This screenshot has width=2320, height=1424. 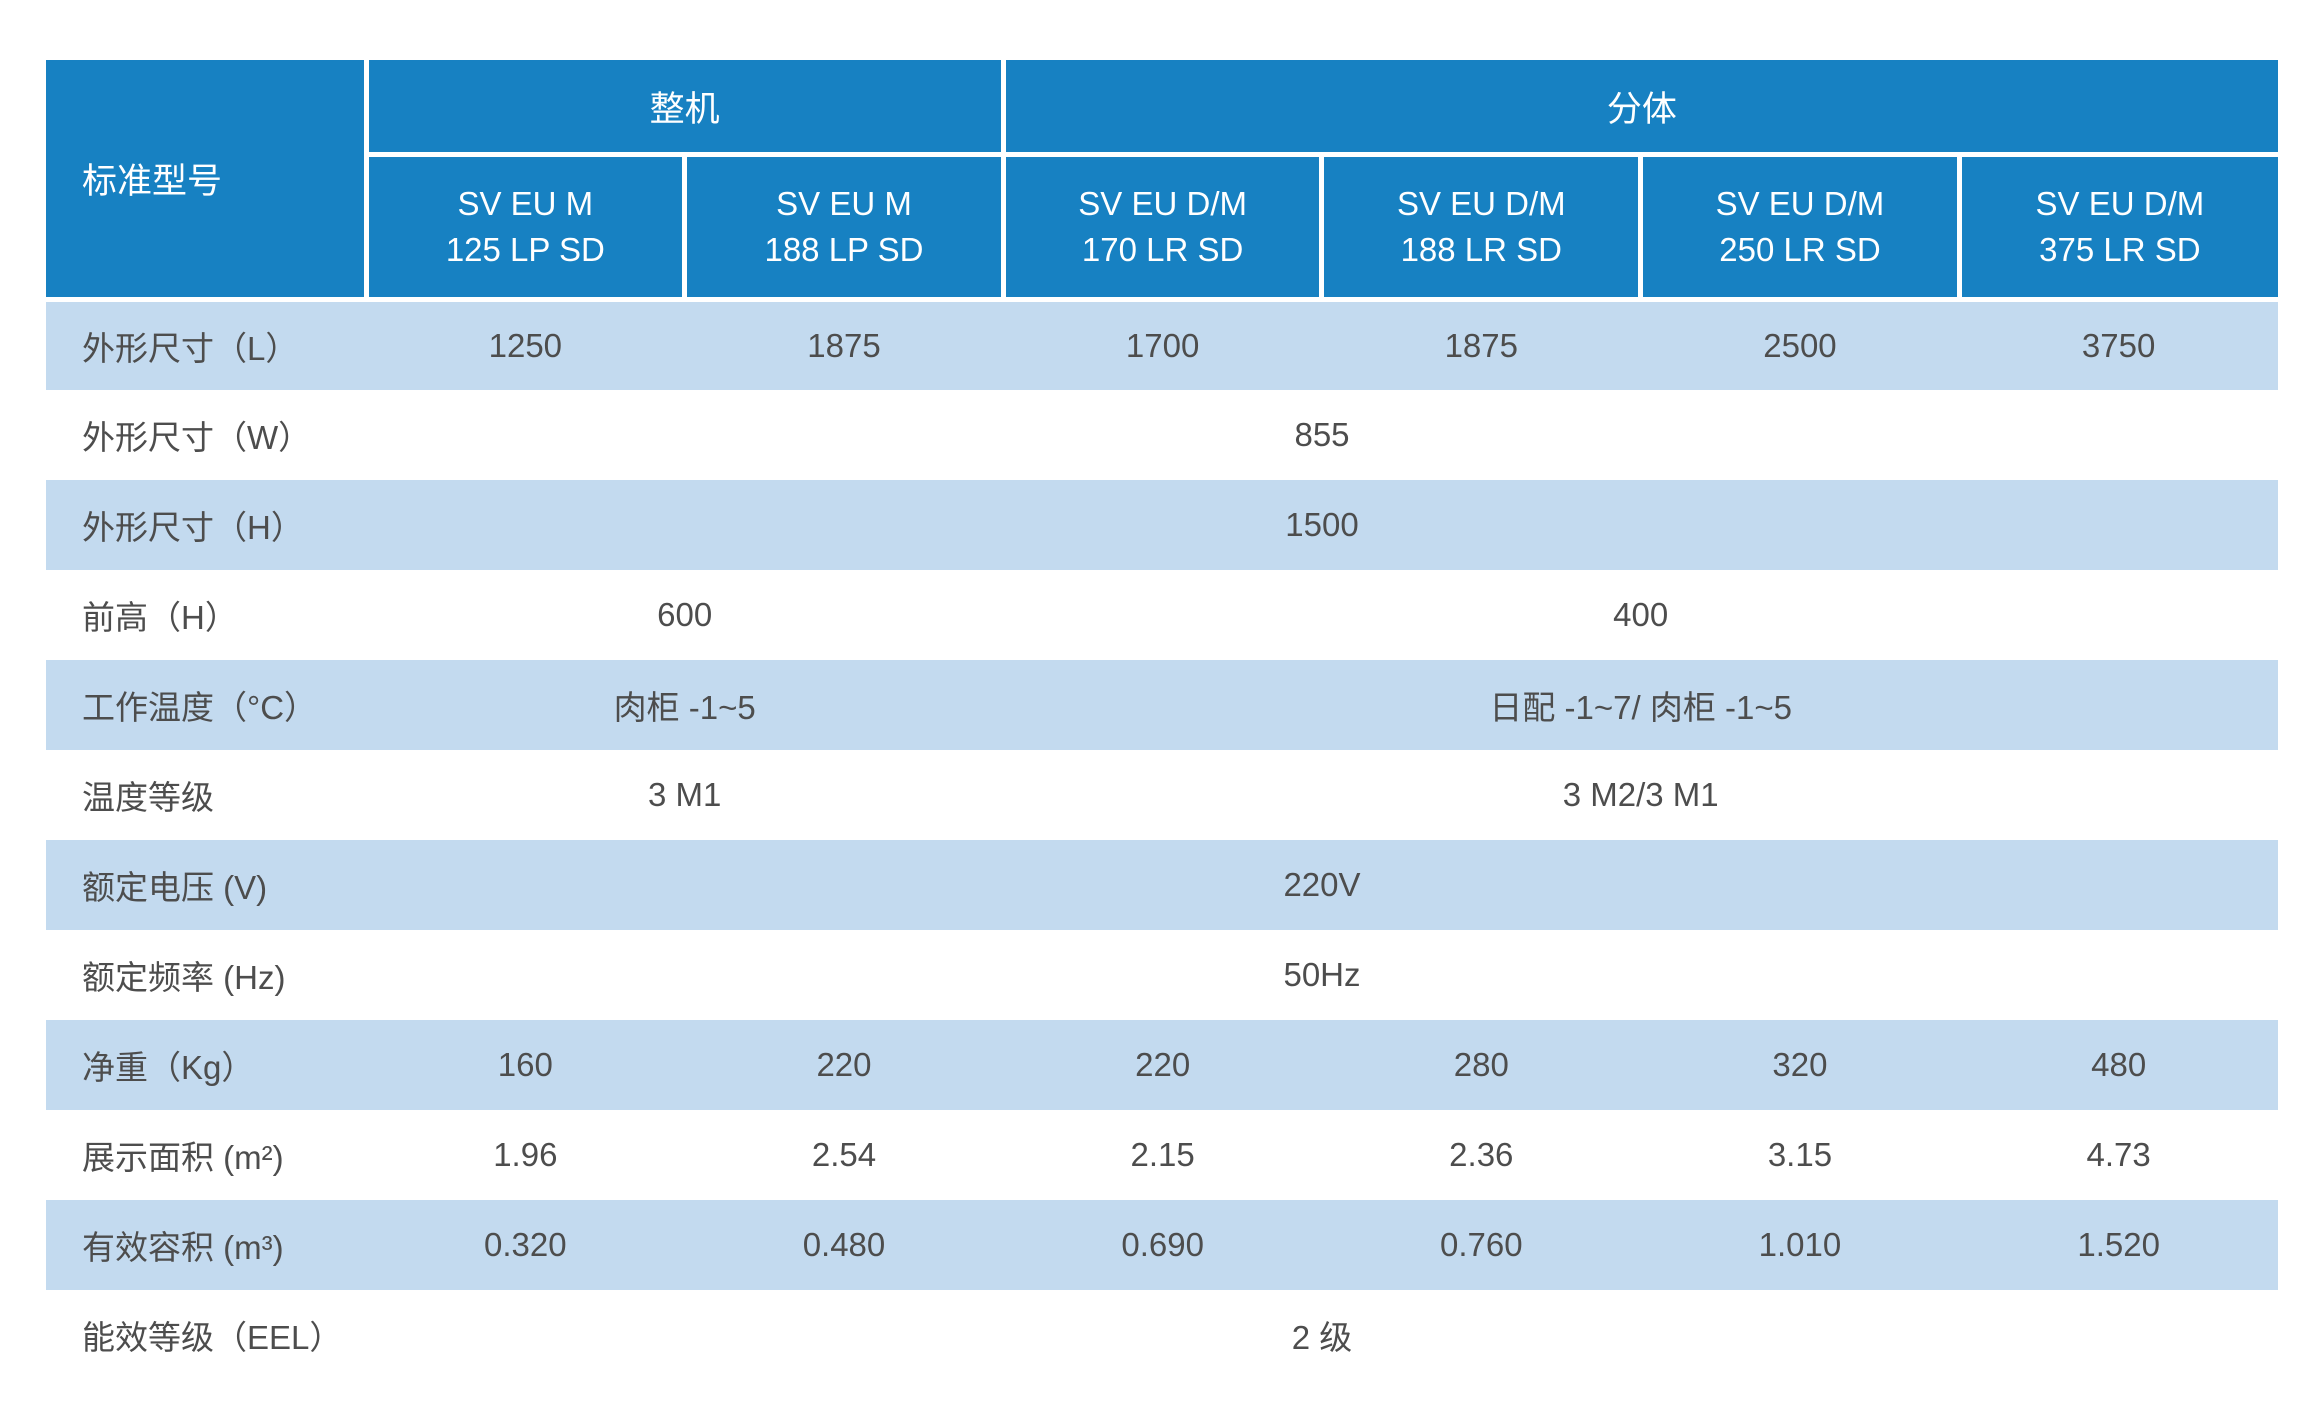 I want to click on value-cell: 3 M1, so click(x=684, y=794).